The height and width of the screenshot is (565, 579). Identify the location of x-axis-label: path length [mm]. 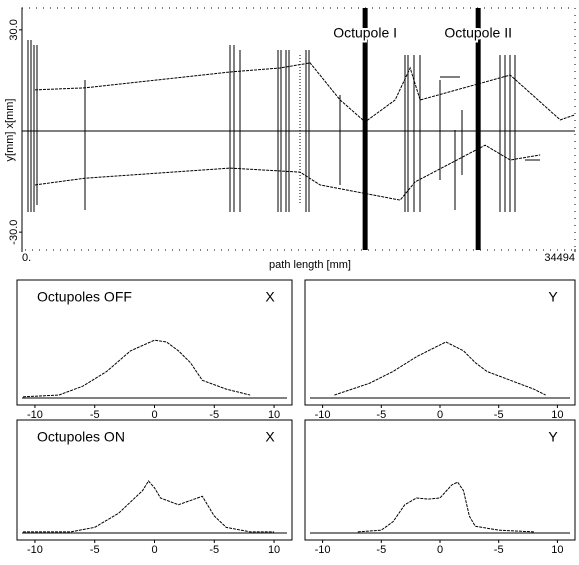
(310, 265).